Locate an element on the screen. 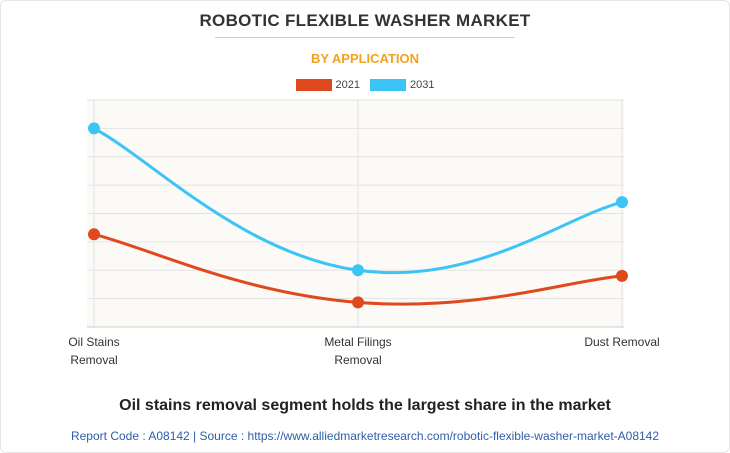  chart-title: ROBOTIC FLEXIBLE WASHER MARKET is located at coordinates (365, 20).